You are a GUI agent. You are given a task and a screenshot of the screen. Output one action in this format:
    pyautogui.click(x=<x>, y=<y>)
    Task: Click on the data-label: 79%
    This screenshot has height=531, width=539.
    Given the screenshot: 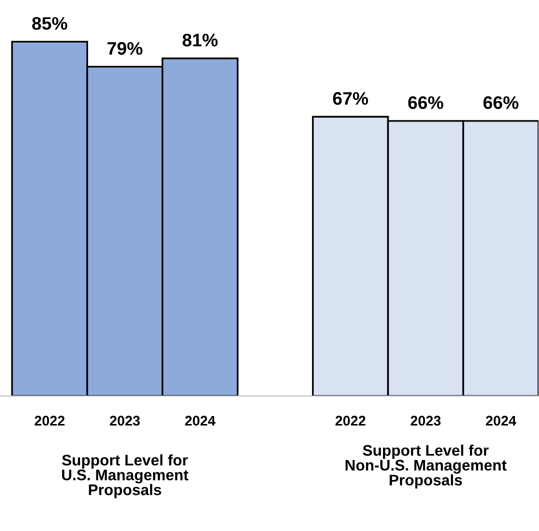 What is the action you would take?
    pyautogui.click(x=125, y=48)
    